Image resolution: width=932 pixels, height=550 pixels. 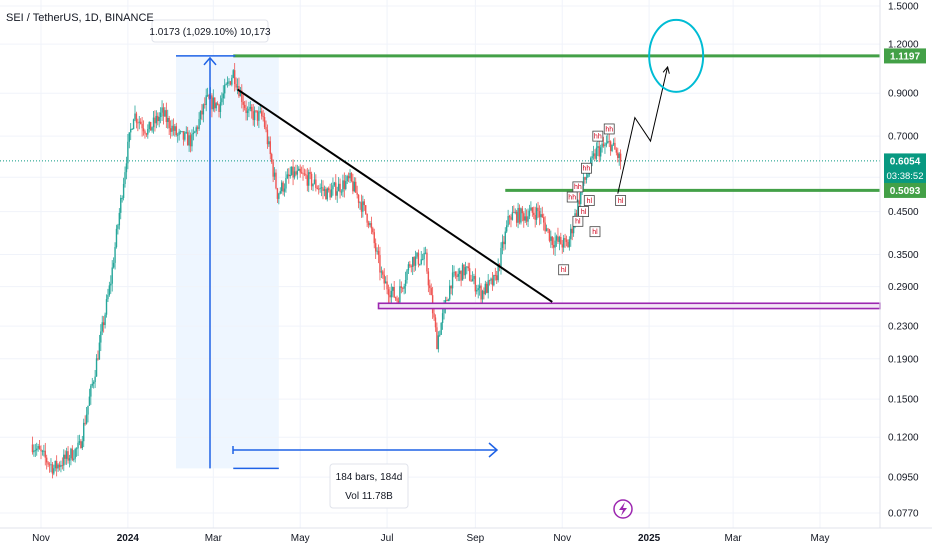 What do you see at coordinates (905, 190) in the screenshot?
I see `support-price-tag: 0.5093` at bounding box center [905, 190].